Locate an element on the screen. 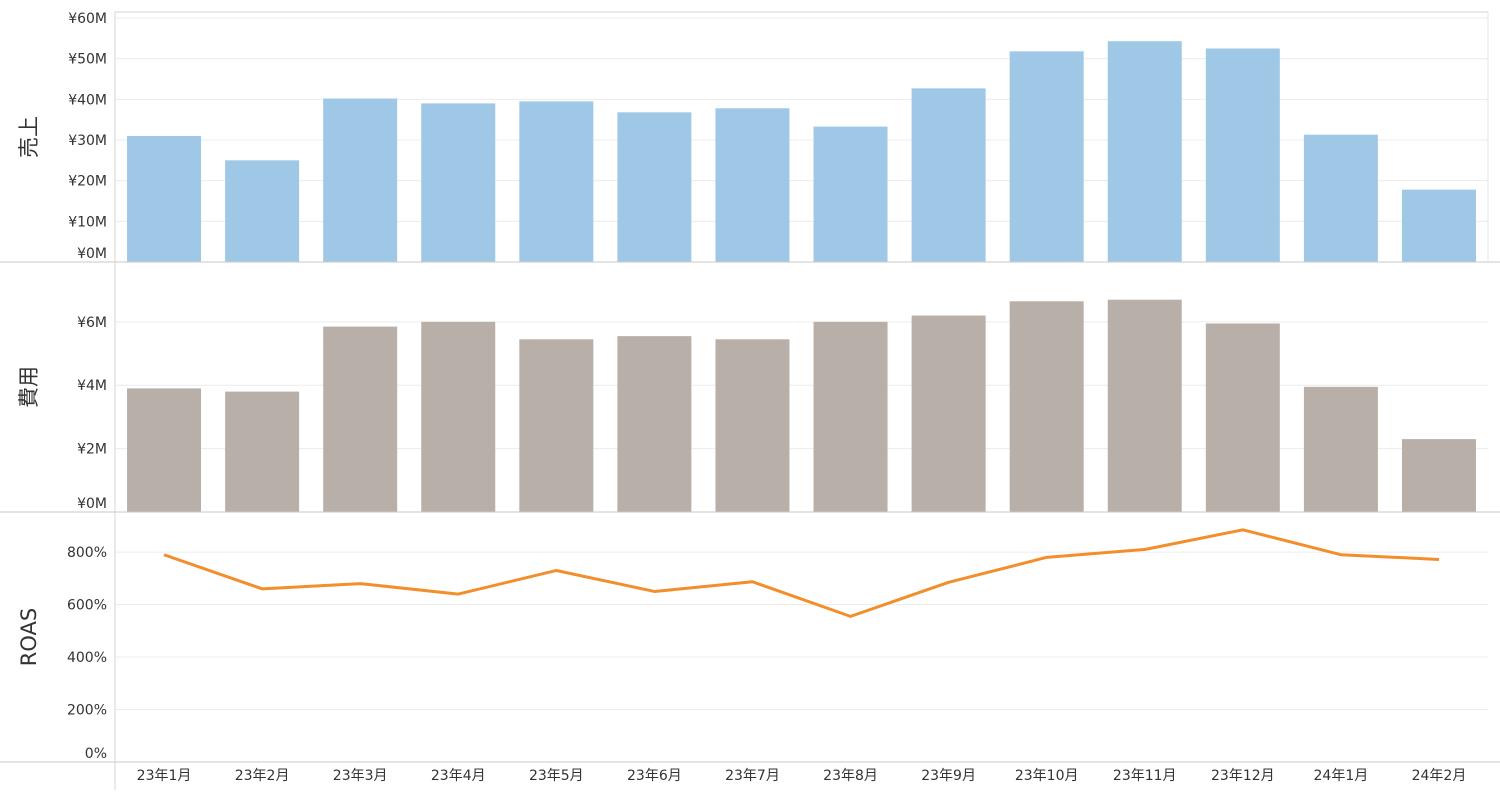 This screenshot has width=1500, height=800. roas-tick-label: 200% is located at coordinates (87, 711).